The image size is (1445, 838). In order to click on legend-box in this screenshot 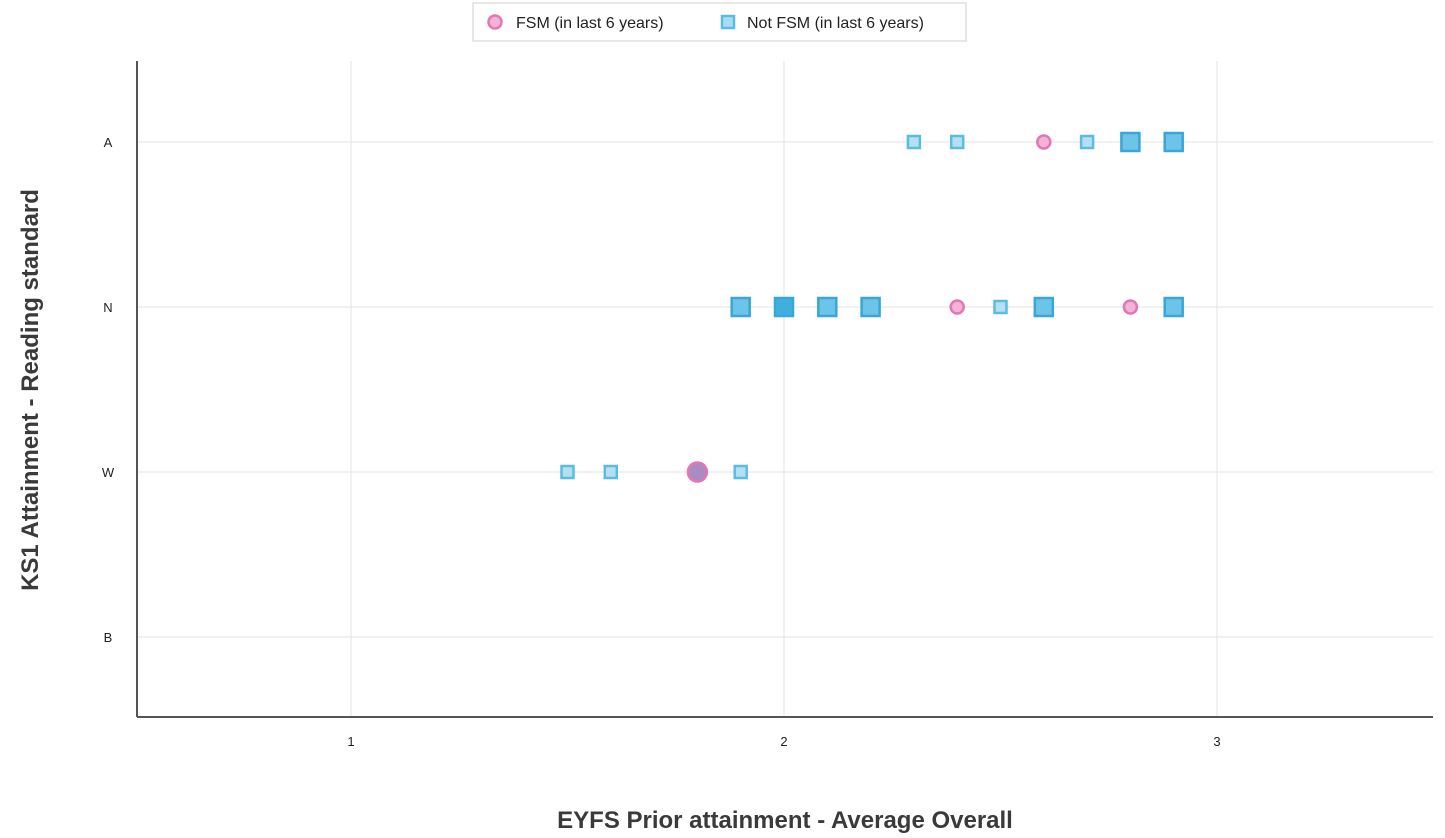, I will do `click(719, 22)`.